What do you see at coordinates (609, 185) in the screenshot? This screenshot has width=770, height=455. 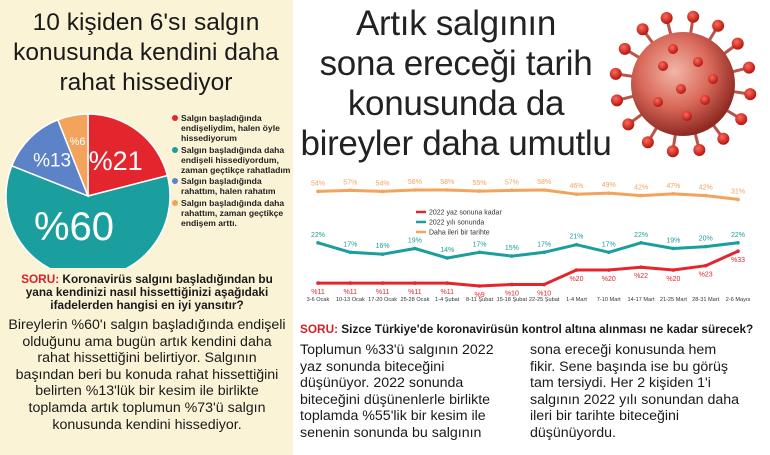 I see `data-label: 49%` at bounding box center [609, 185].